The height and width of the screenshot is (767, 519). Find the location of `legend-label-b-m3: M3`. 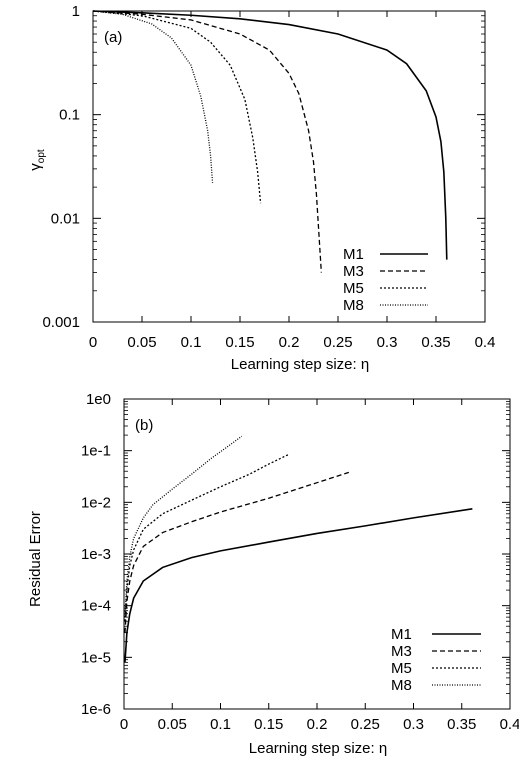

legend-label-b-m3: M3 is located at coordinates (401, 651).